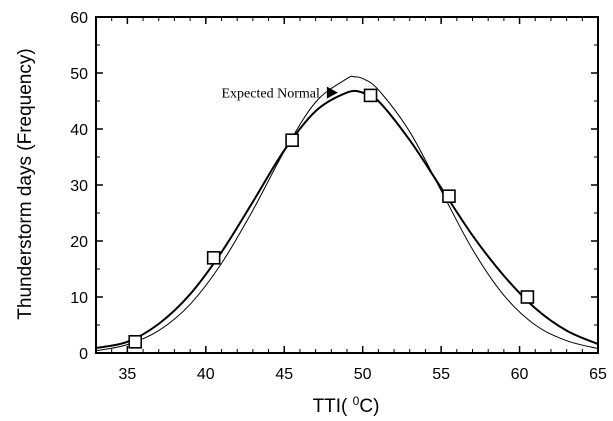 This screenshot has width=613, height=421. What do you see at coordinates (284, 374) in the screenshot?
I see `x-tick-label: 45` at bounding box center [284, 374].